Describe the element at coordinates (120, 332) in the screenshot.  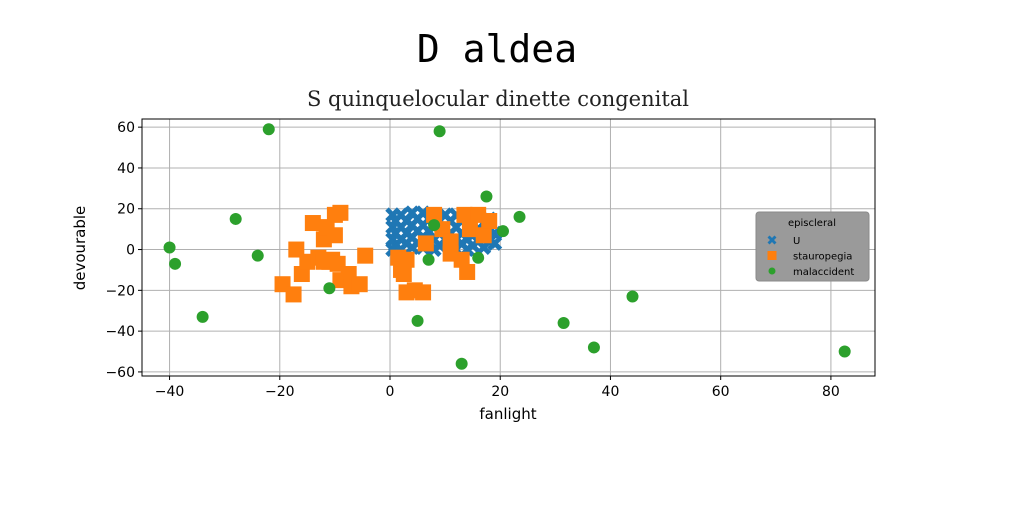
I see `y-tick-label: −40` at that location.